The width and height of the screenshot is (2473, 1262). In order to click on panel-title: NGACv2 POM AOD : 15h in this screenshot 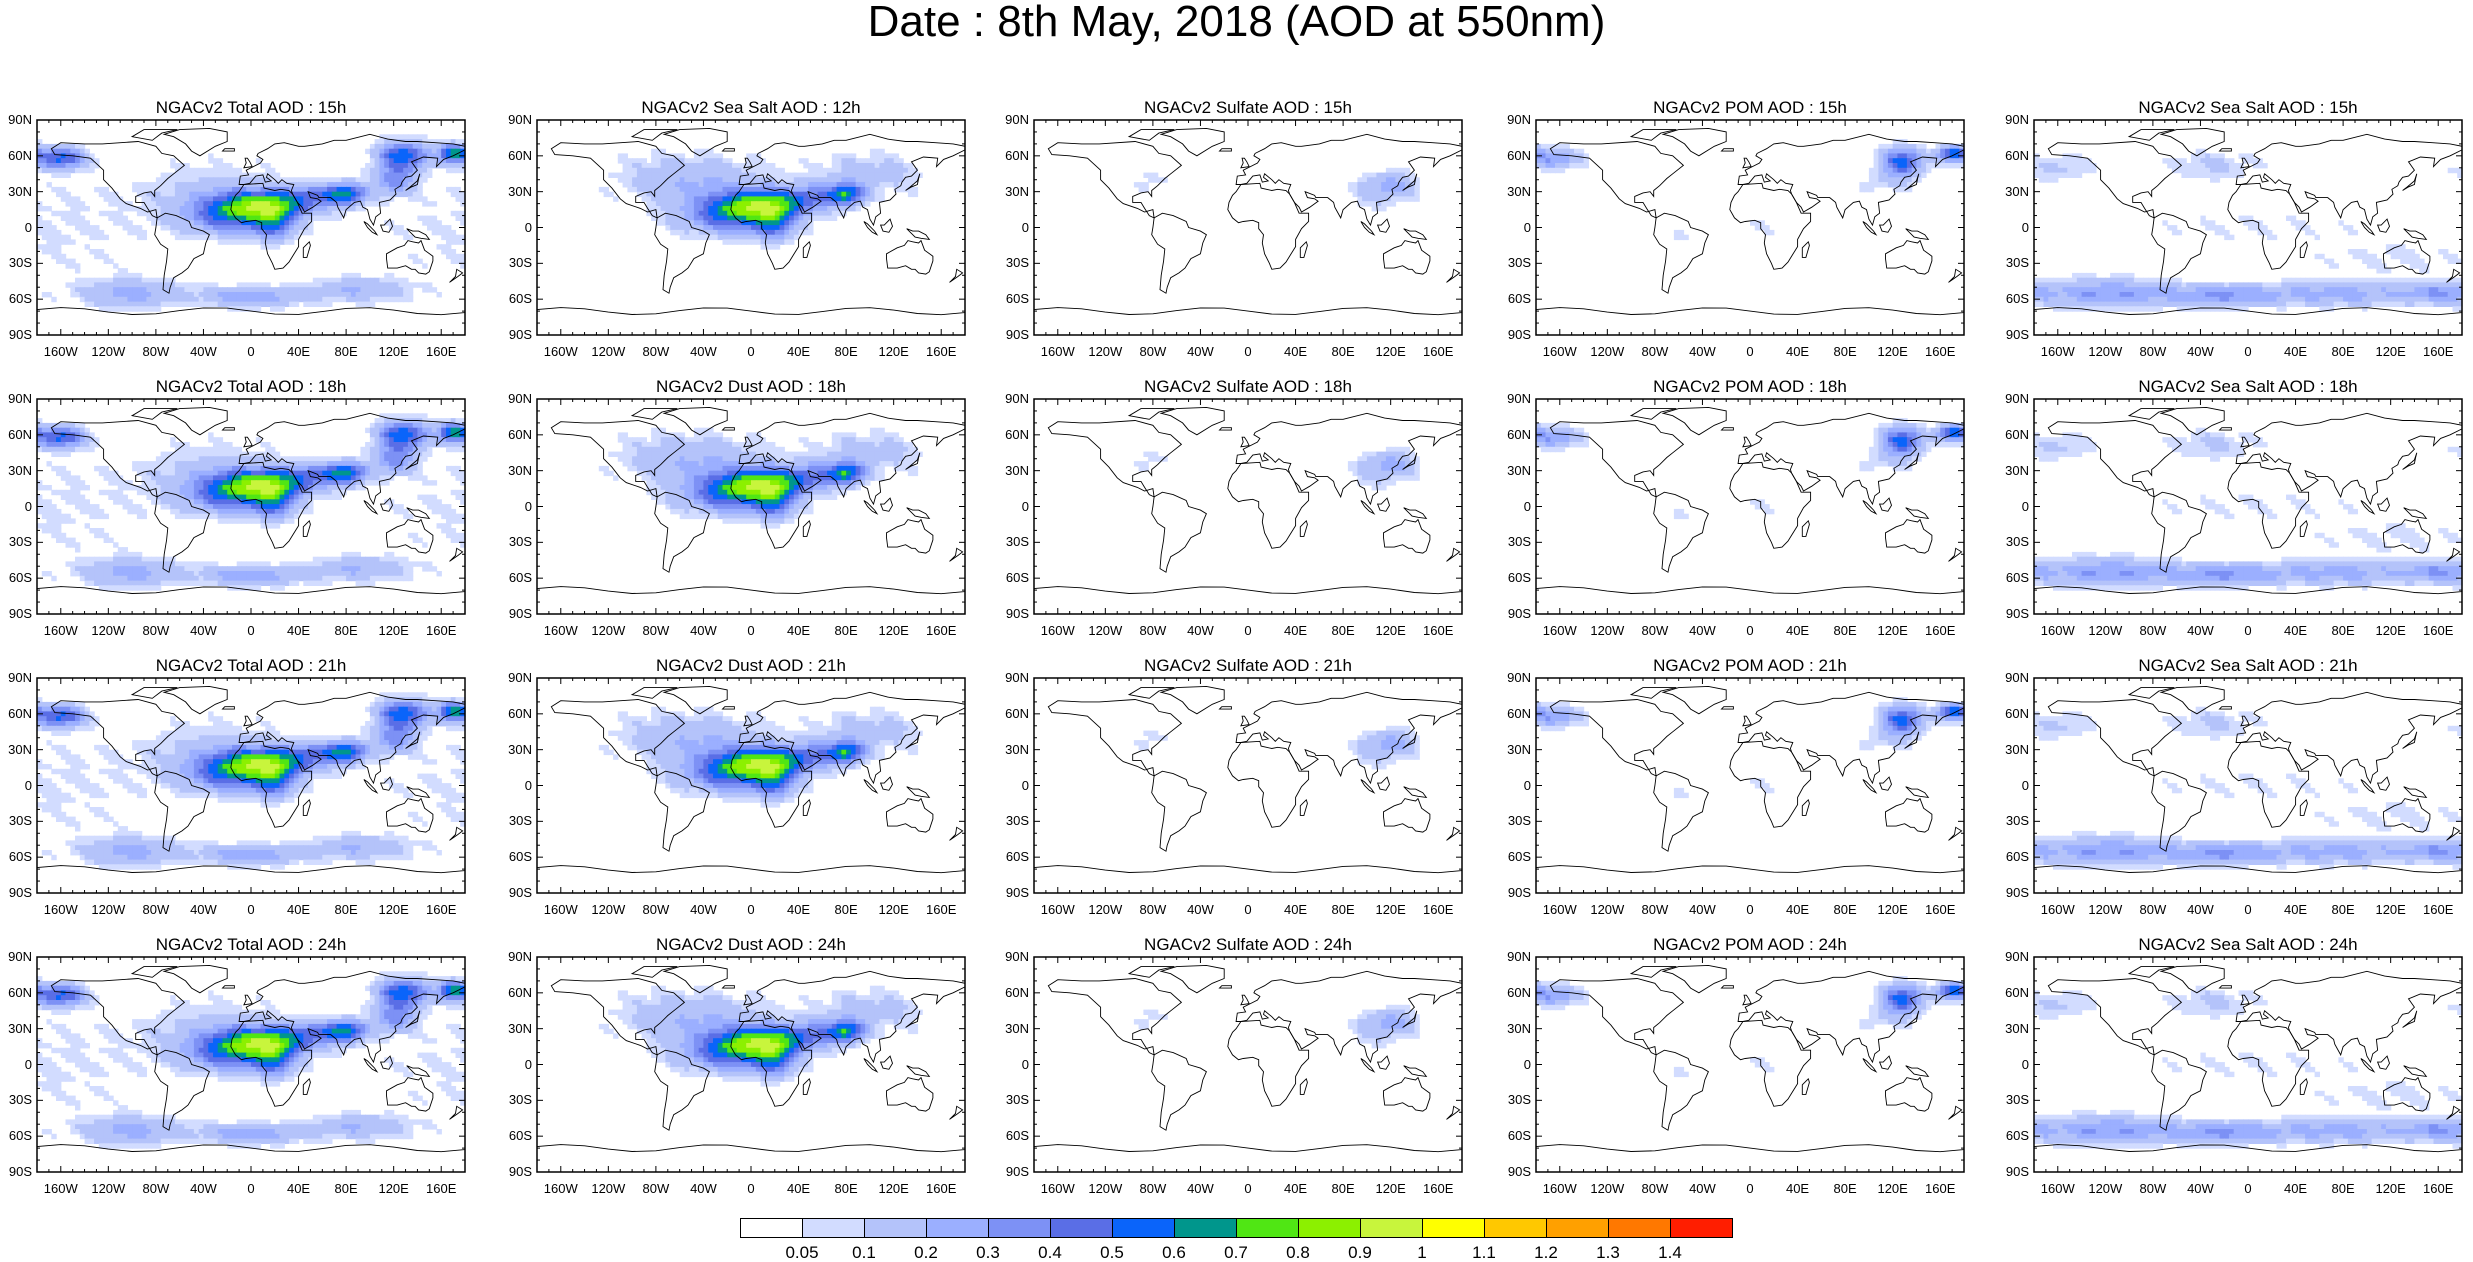, I will do `click(1750, 108)`.